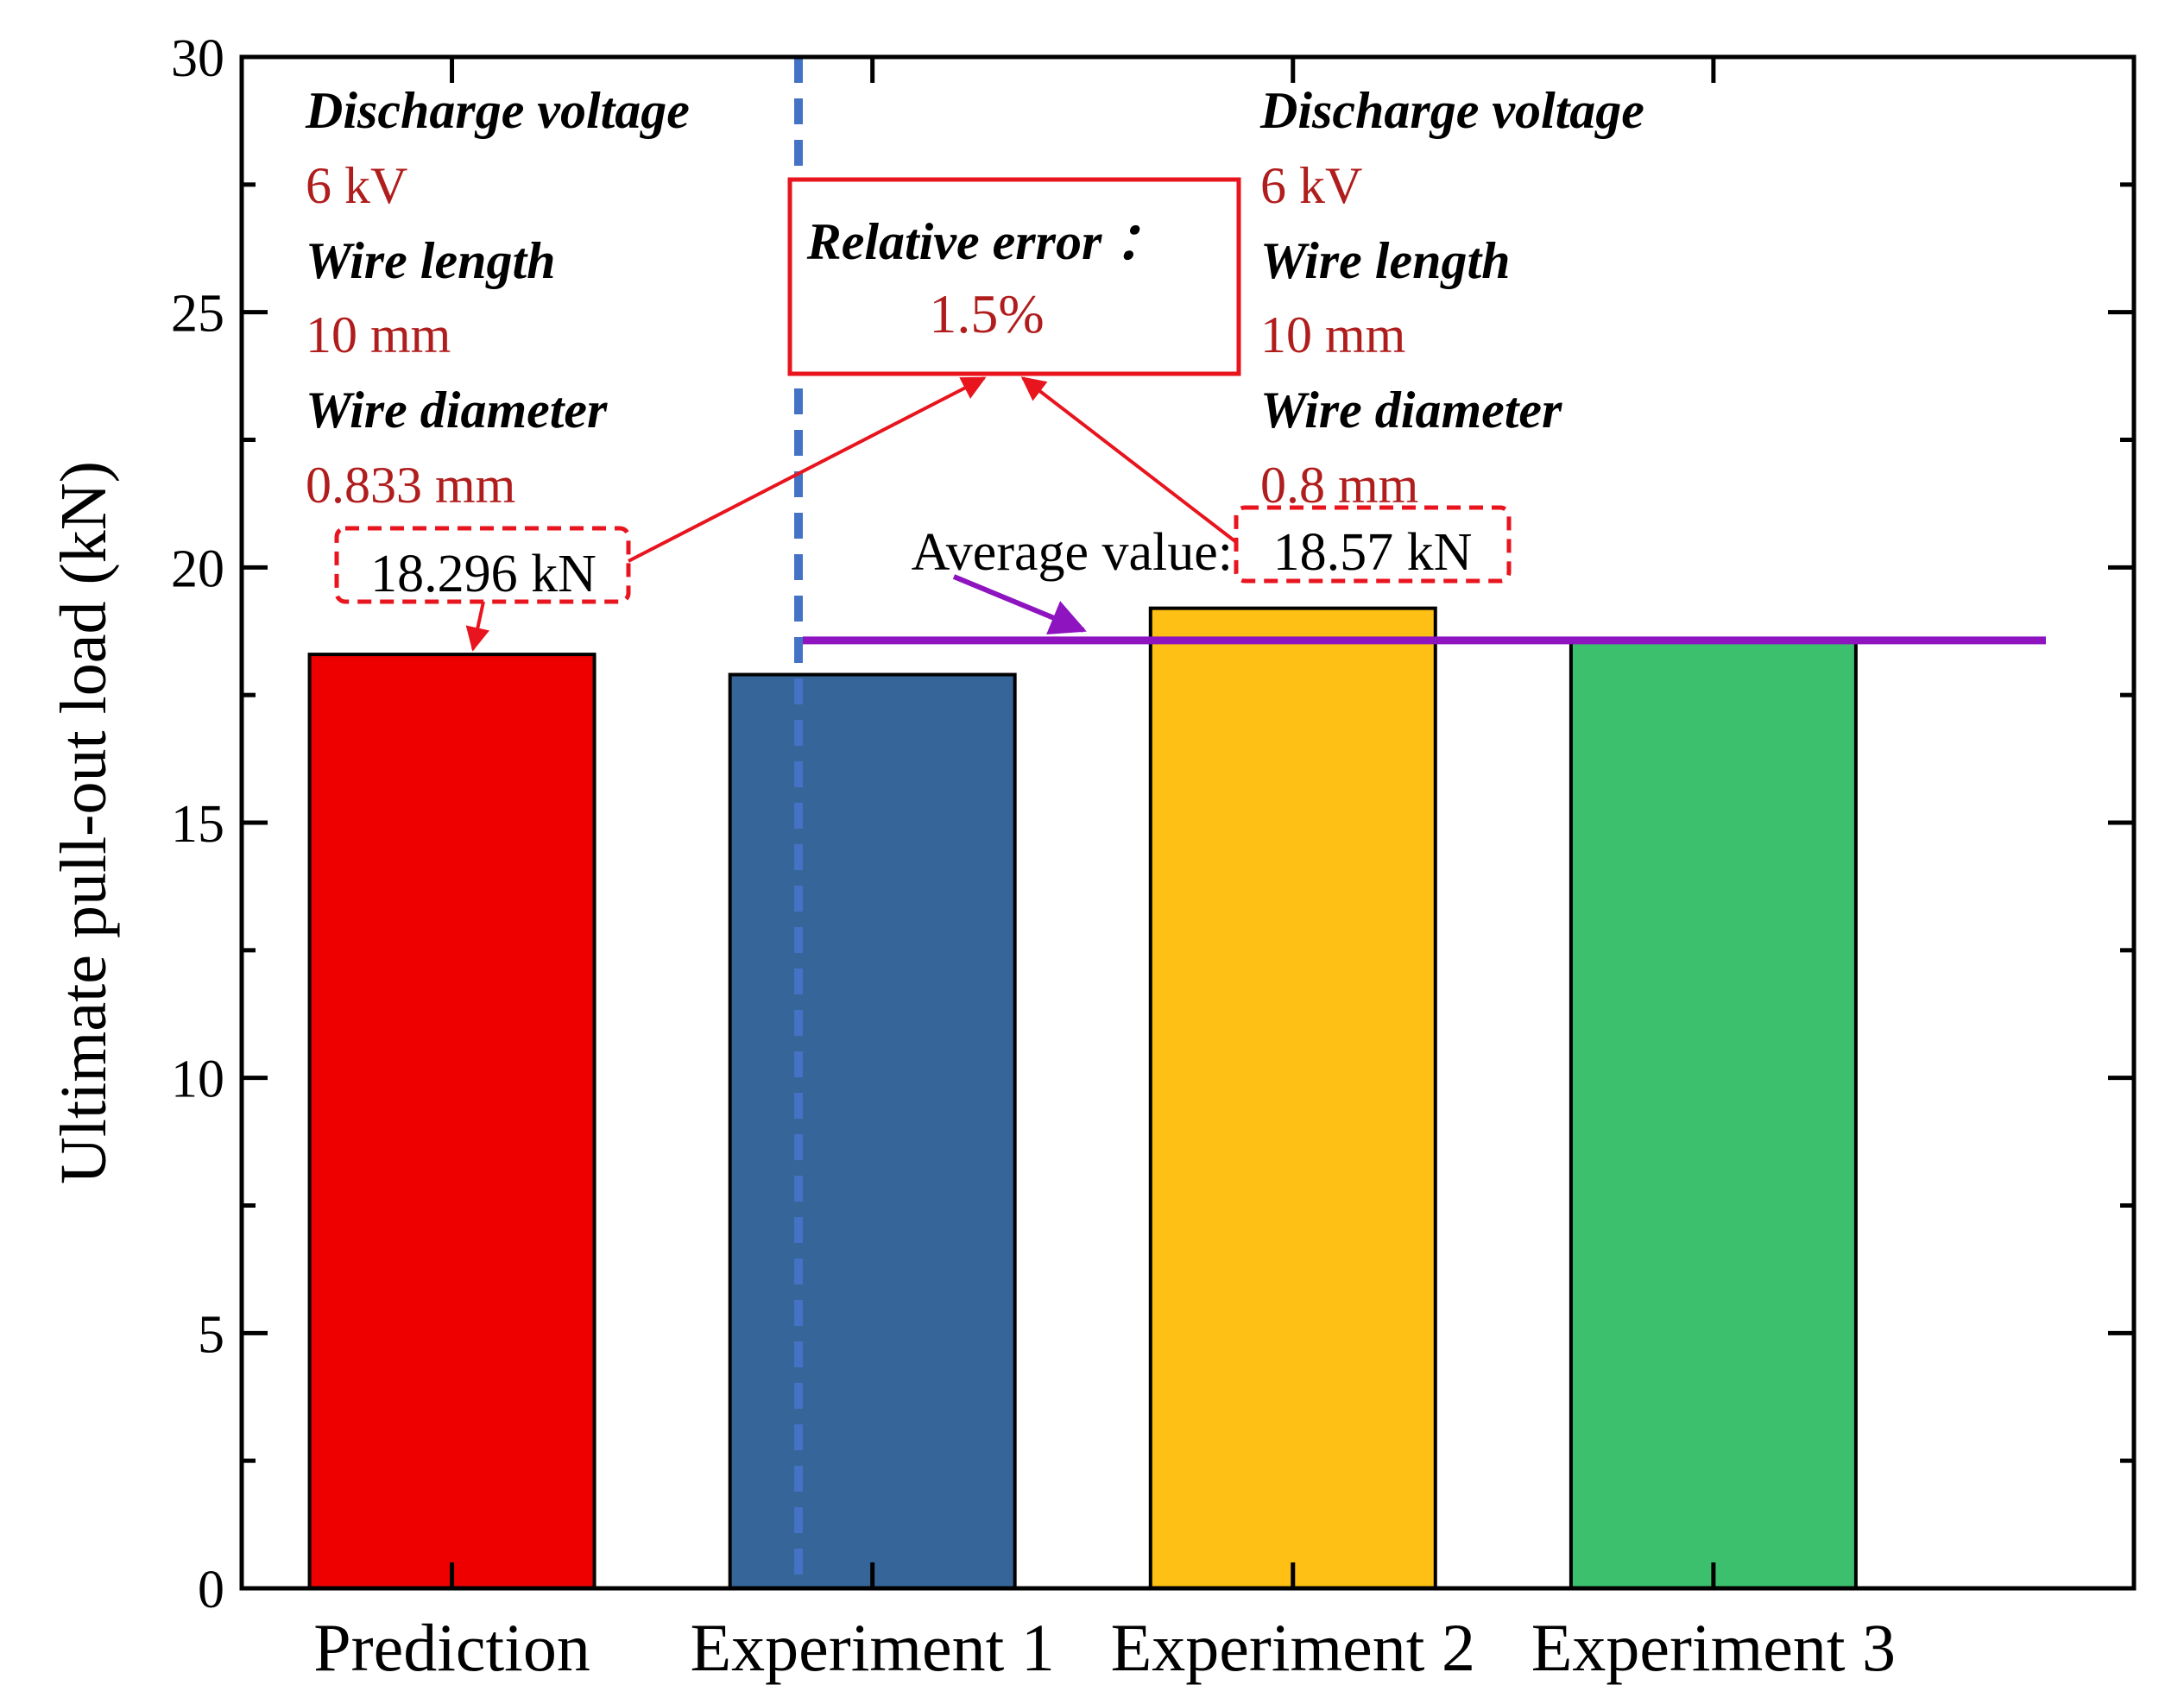  I want to click on x-category-label: Experiment 1, so click(872, 1647).